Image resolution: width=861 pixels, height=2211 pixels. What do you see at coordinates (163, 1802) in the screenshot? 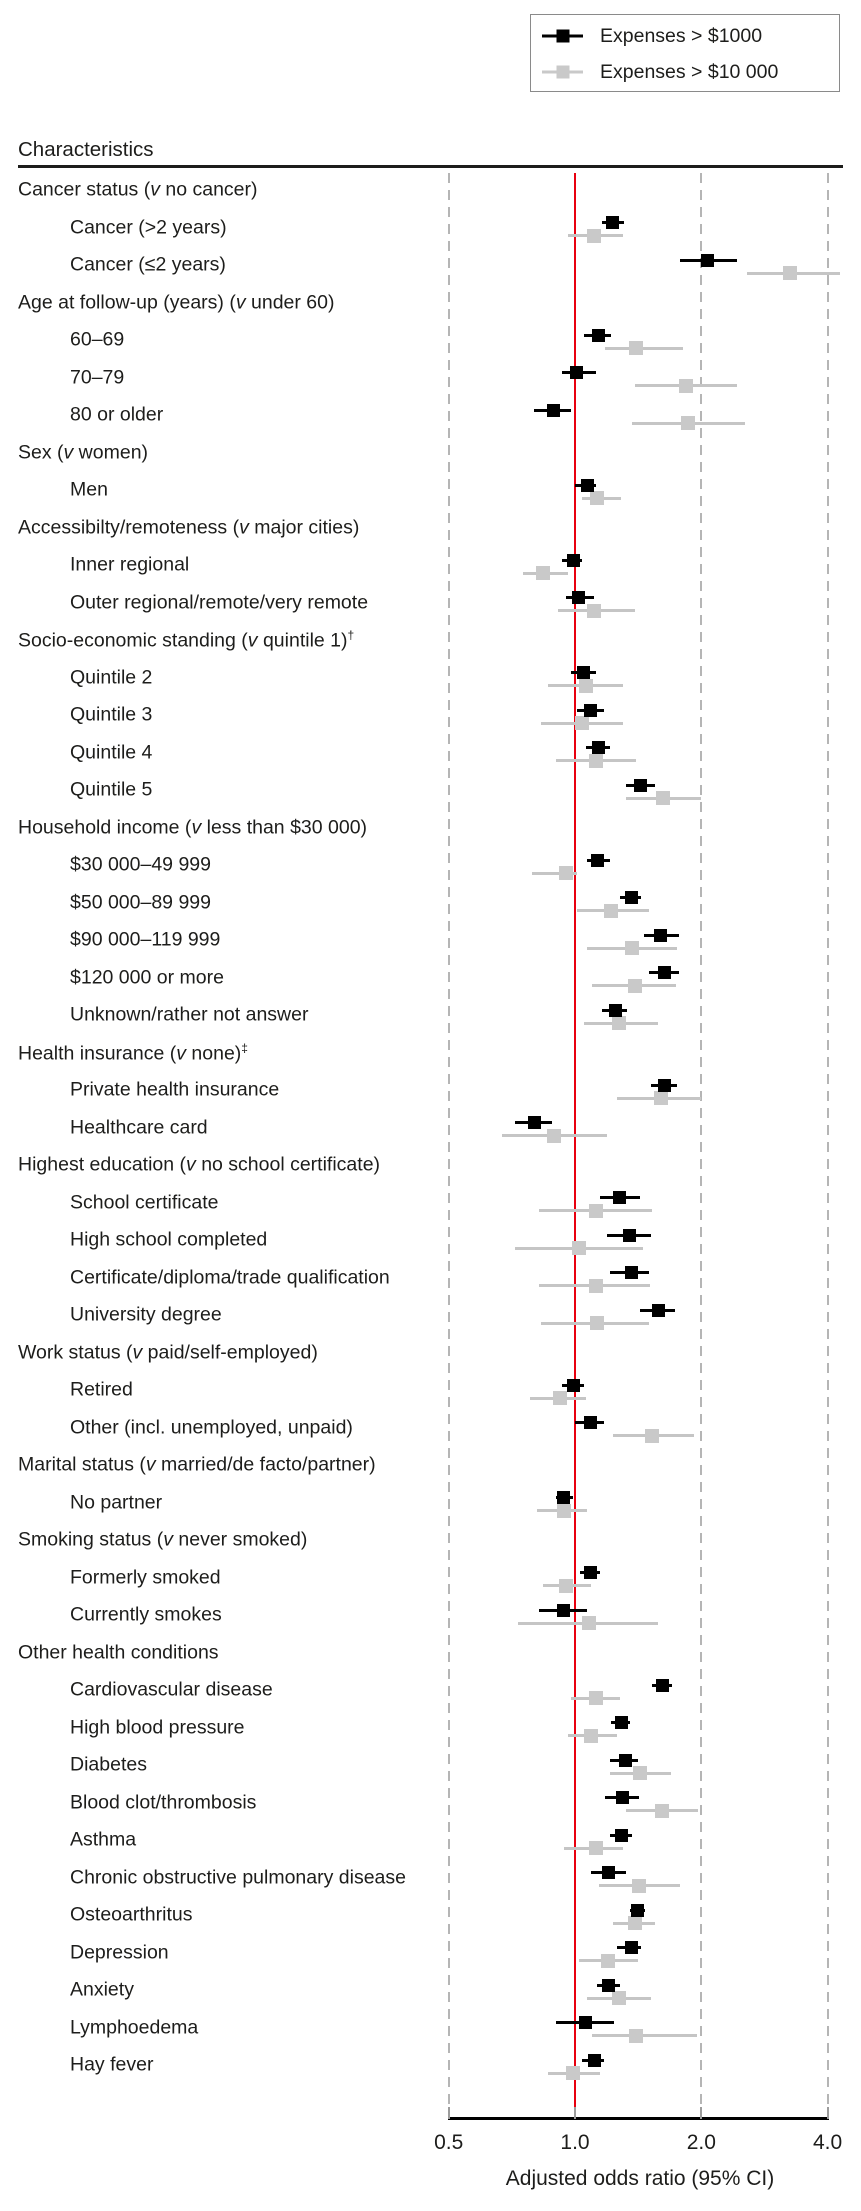
I see `row-item-label: Blood clot/thrombosis` at bounding box center [163, 1802].